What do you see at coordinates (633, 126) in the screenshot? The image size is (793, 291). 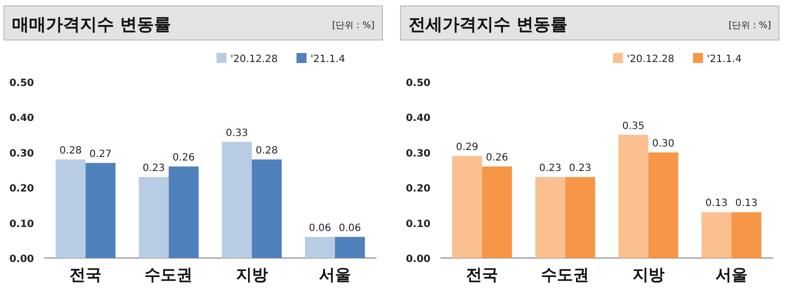 I see `data-label: 0.35` at bounding box center [633, 126].